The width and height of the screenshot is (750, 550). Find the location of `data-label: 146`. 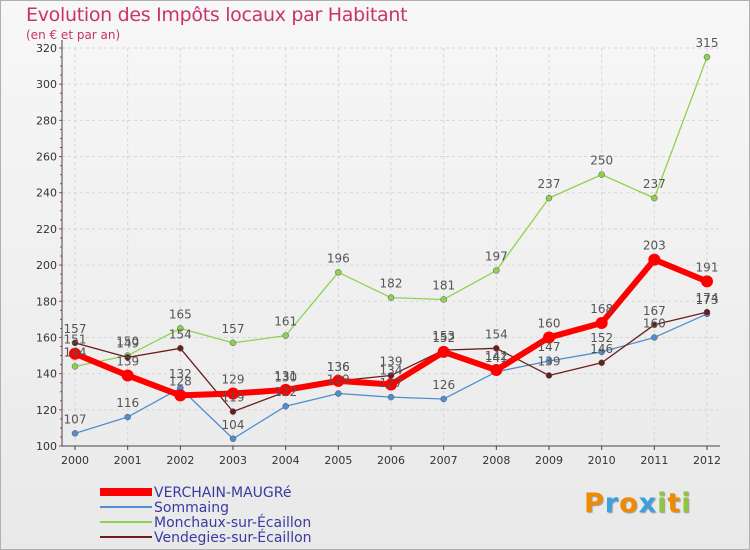

data-label: 146 is located at coordinates (601, 349).